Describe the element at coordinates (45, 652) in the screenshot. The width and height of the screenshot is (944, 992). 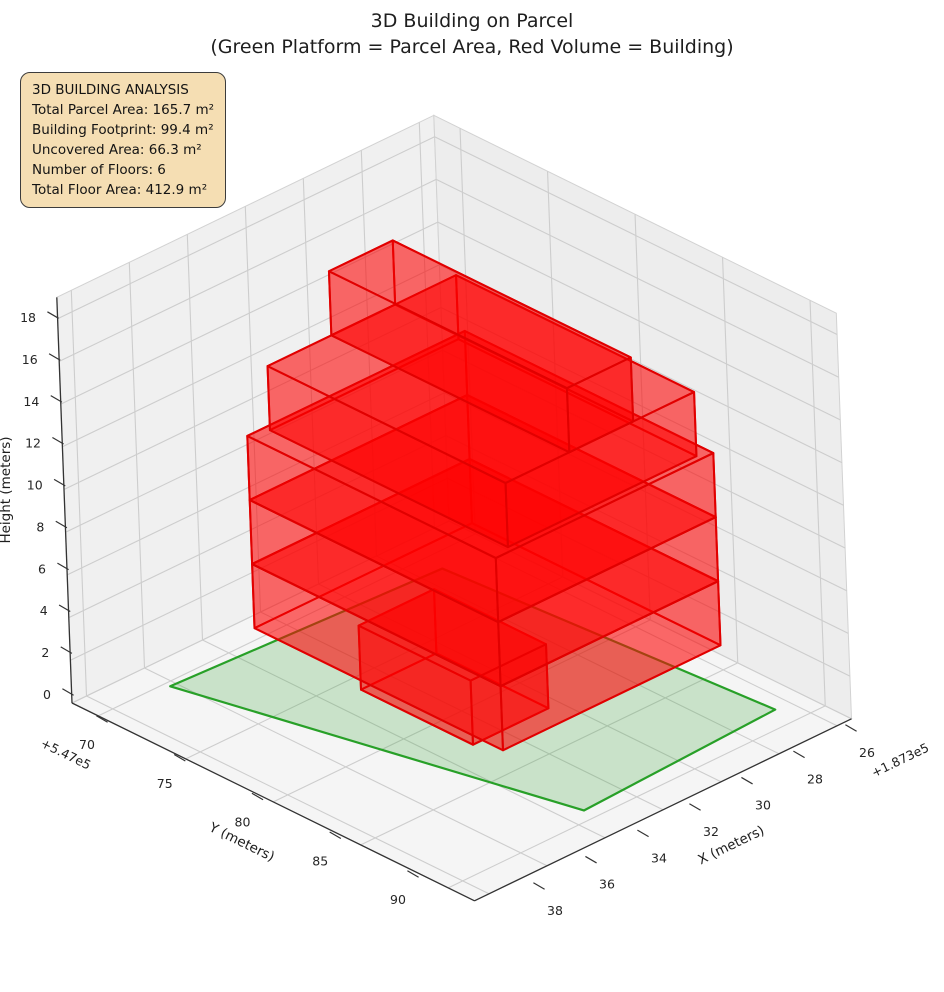
I see `z-tick-label: 2` at that location.